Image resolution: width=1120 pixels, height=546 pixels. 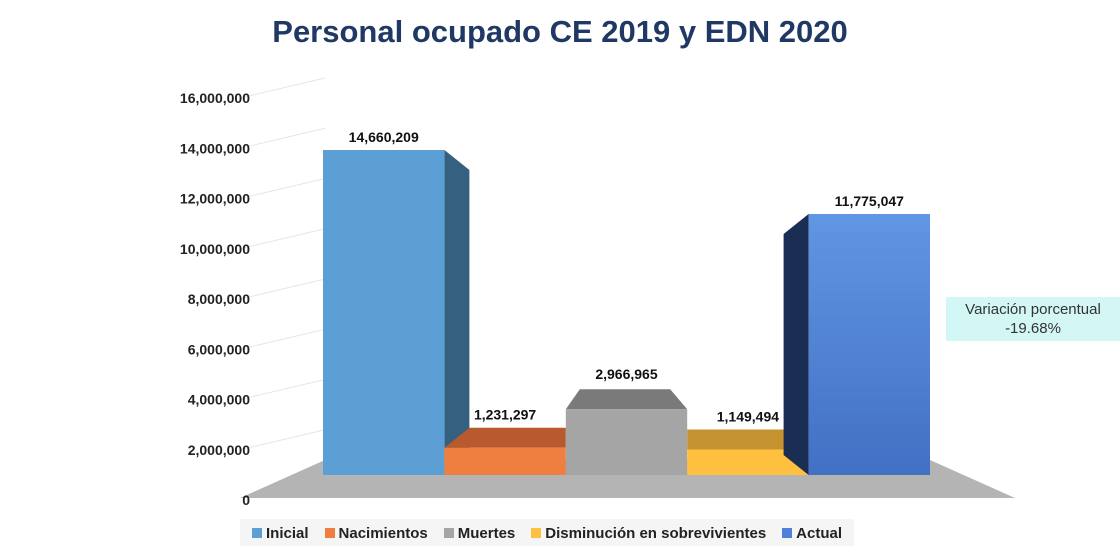 What do you see at coordinates (383, 533) in the screenshot?
I see `legend-label: Nacimientos` at bounding box center [383, 533].